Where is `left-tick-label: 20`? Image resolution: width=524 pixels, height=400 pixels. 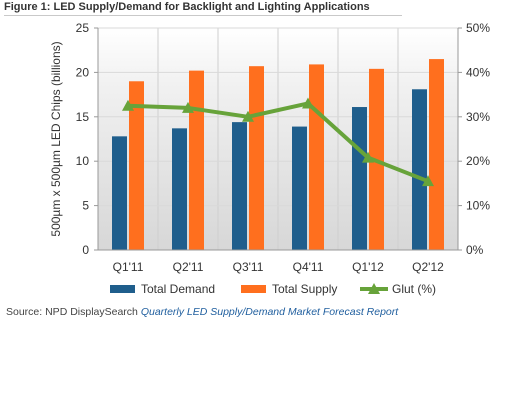
left-tick-label: 20 is located at coordinates (83, 72).